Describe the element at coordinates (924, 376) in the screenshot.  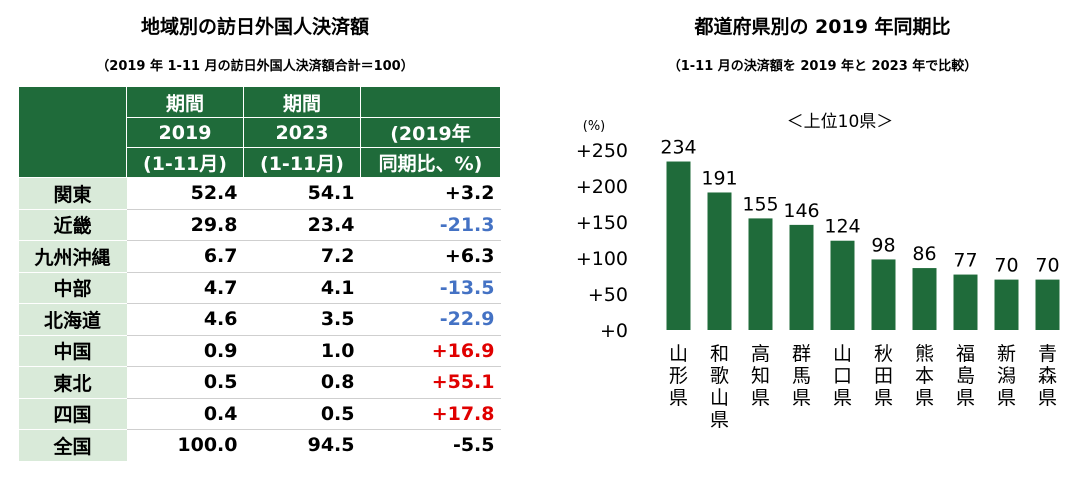
I see `x-tick-label: 熊本県` at that location.